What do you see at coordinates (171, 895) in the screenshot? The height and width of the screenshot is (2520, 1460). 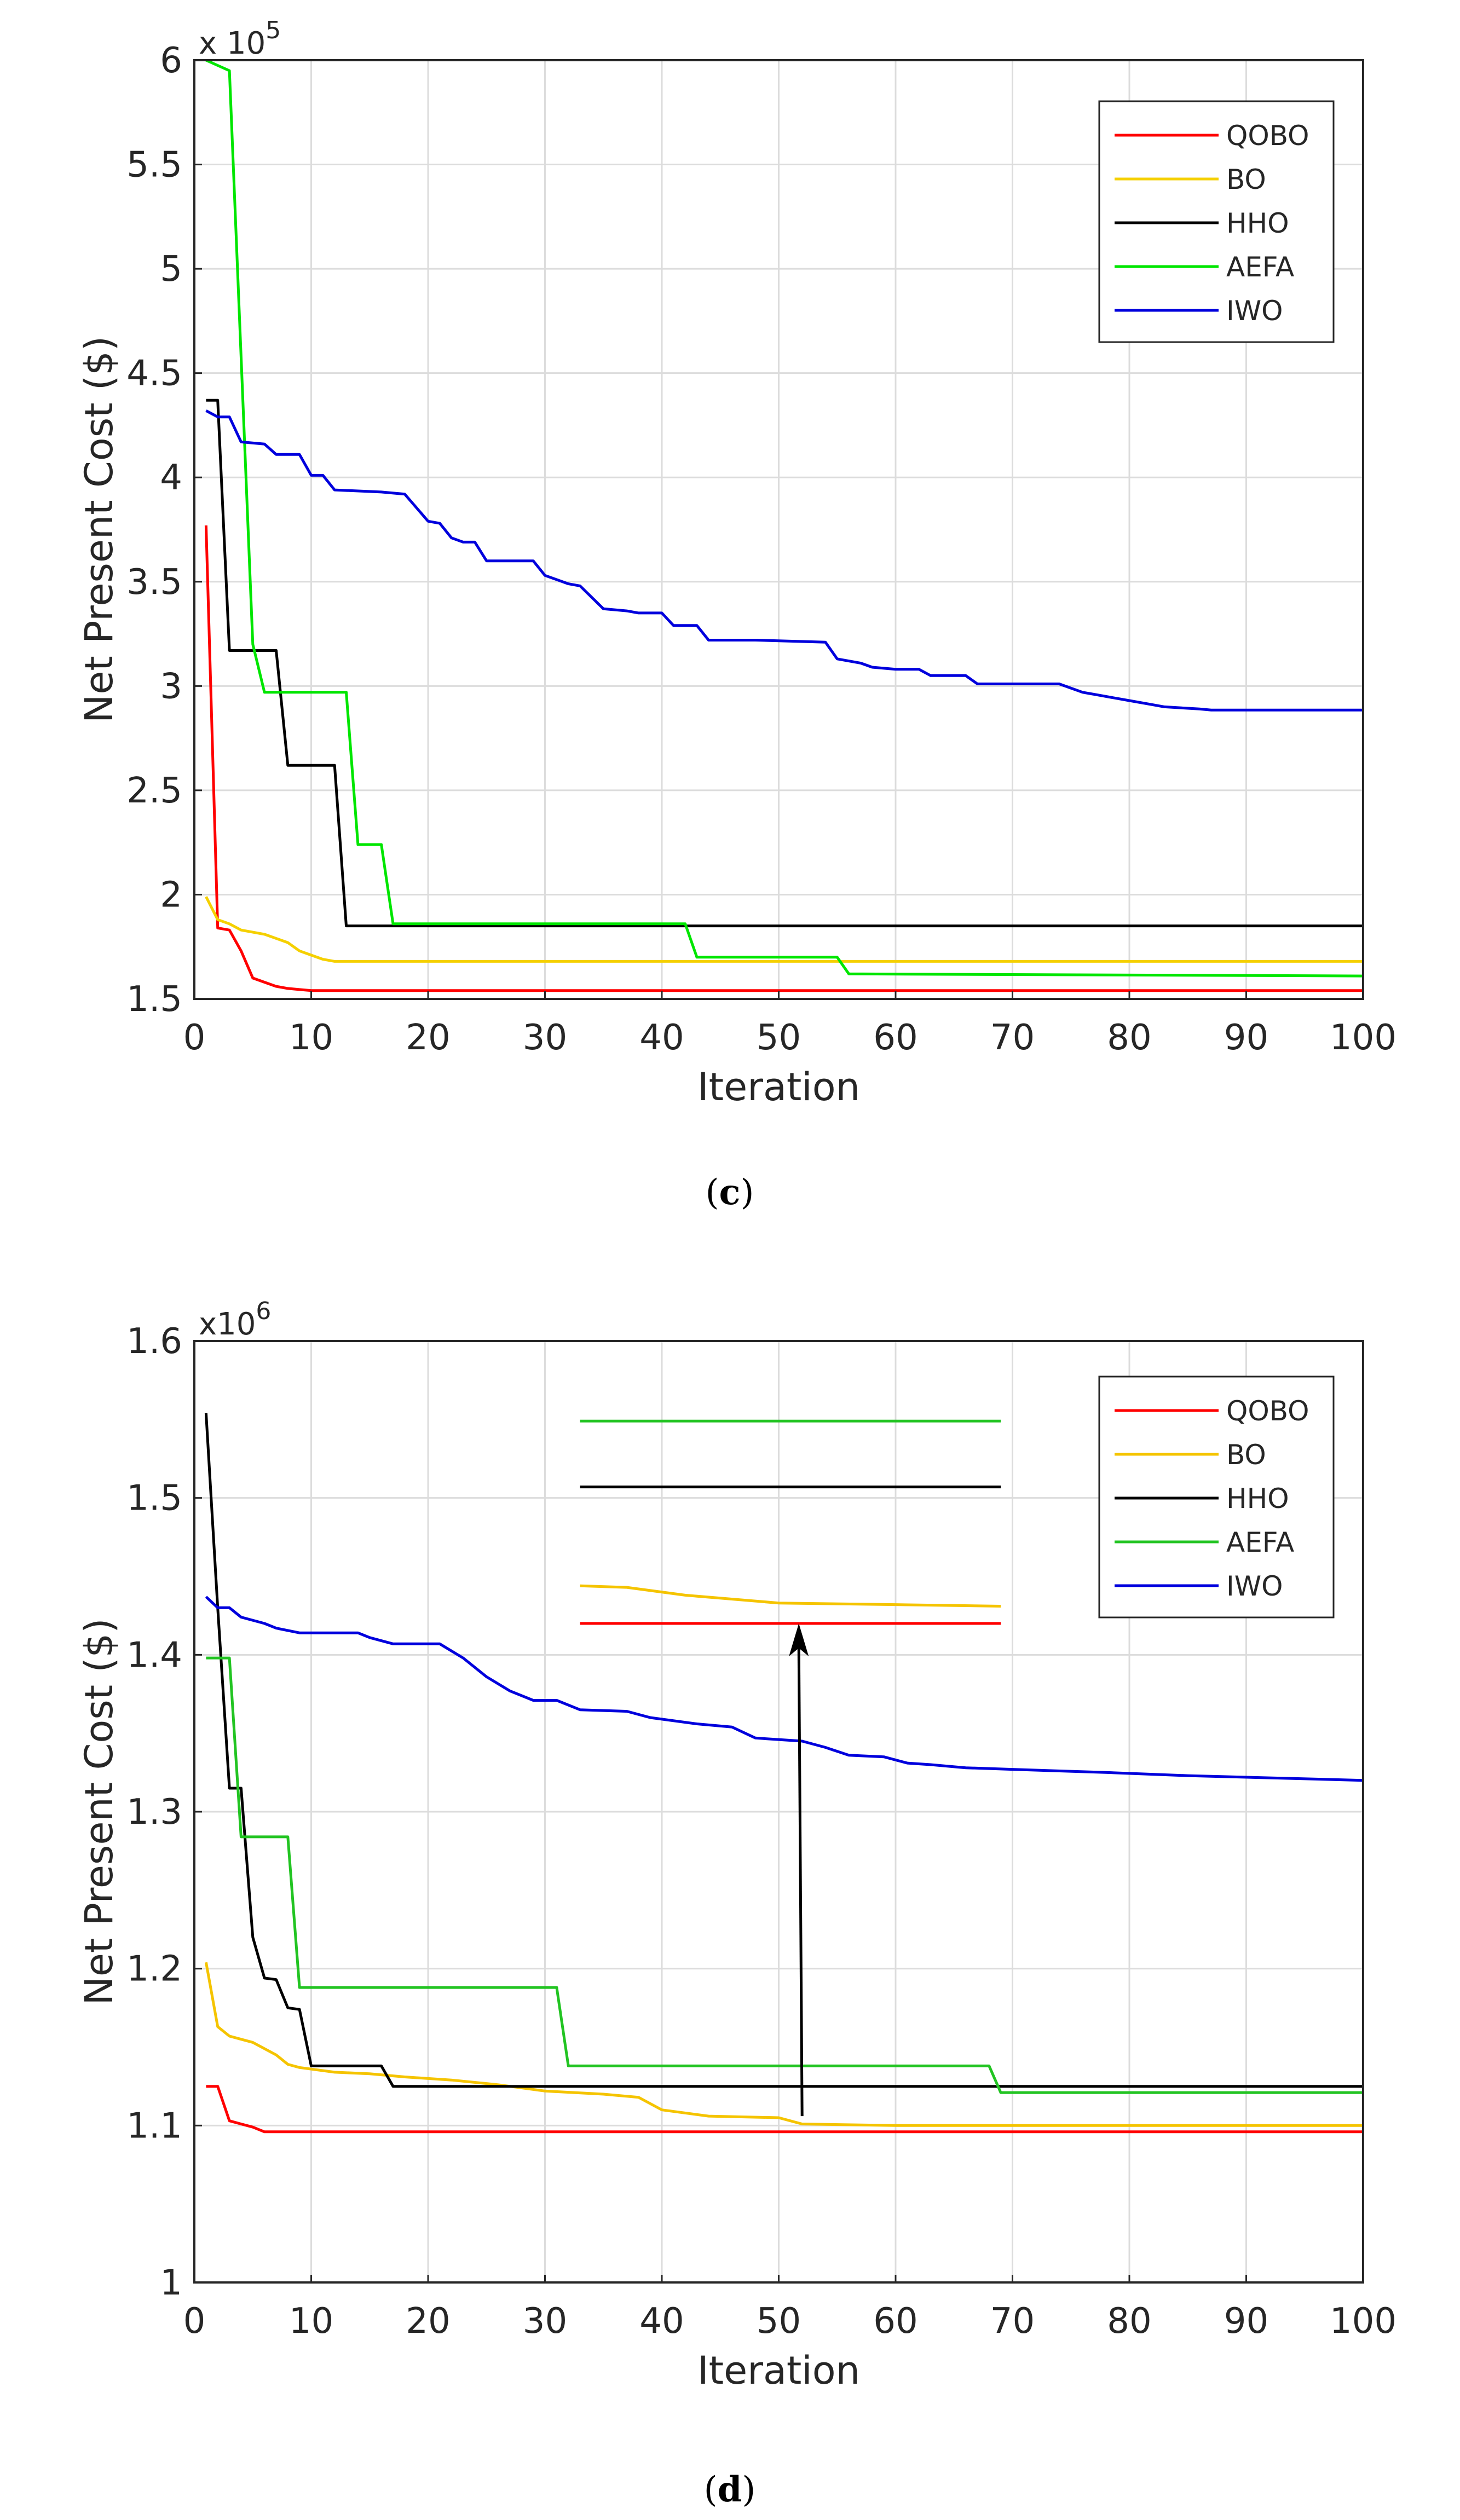 I see `y-tick-label: 2` at bounding box center [171, 895].